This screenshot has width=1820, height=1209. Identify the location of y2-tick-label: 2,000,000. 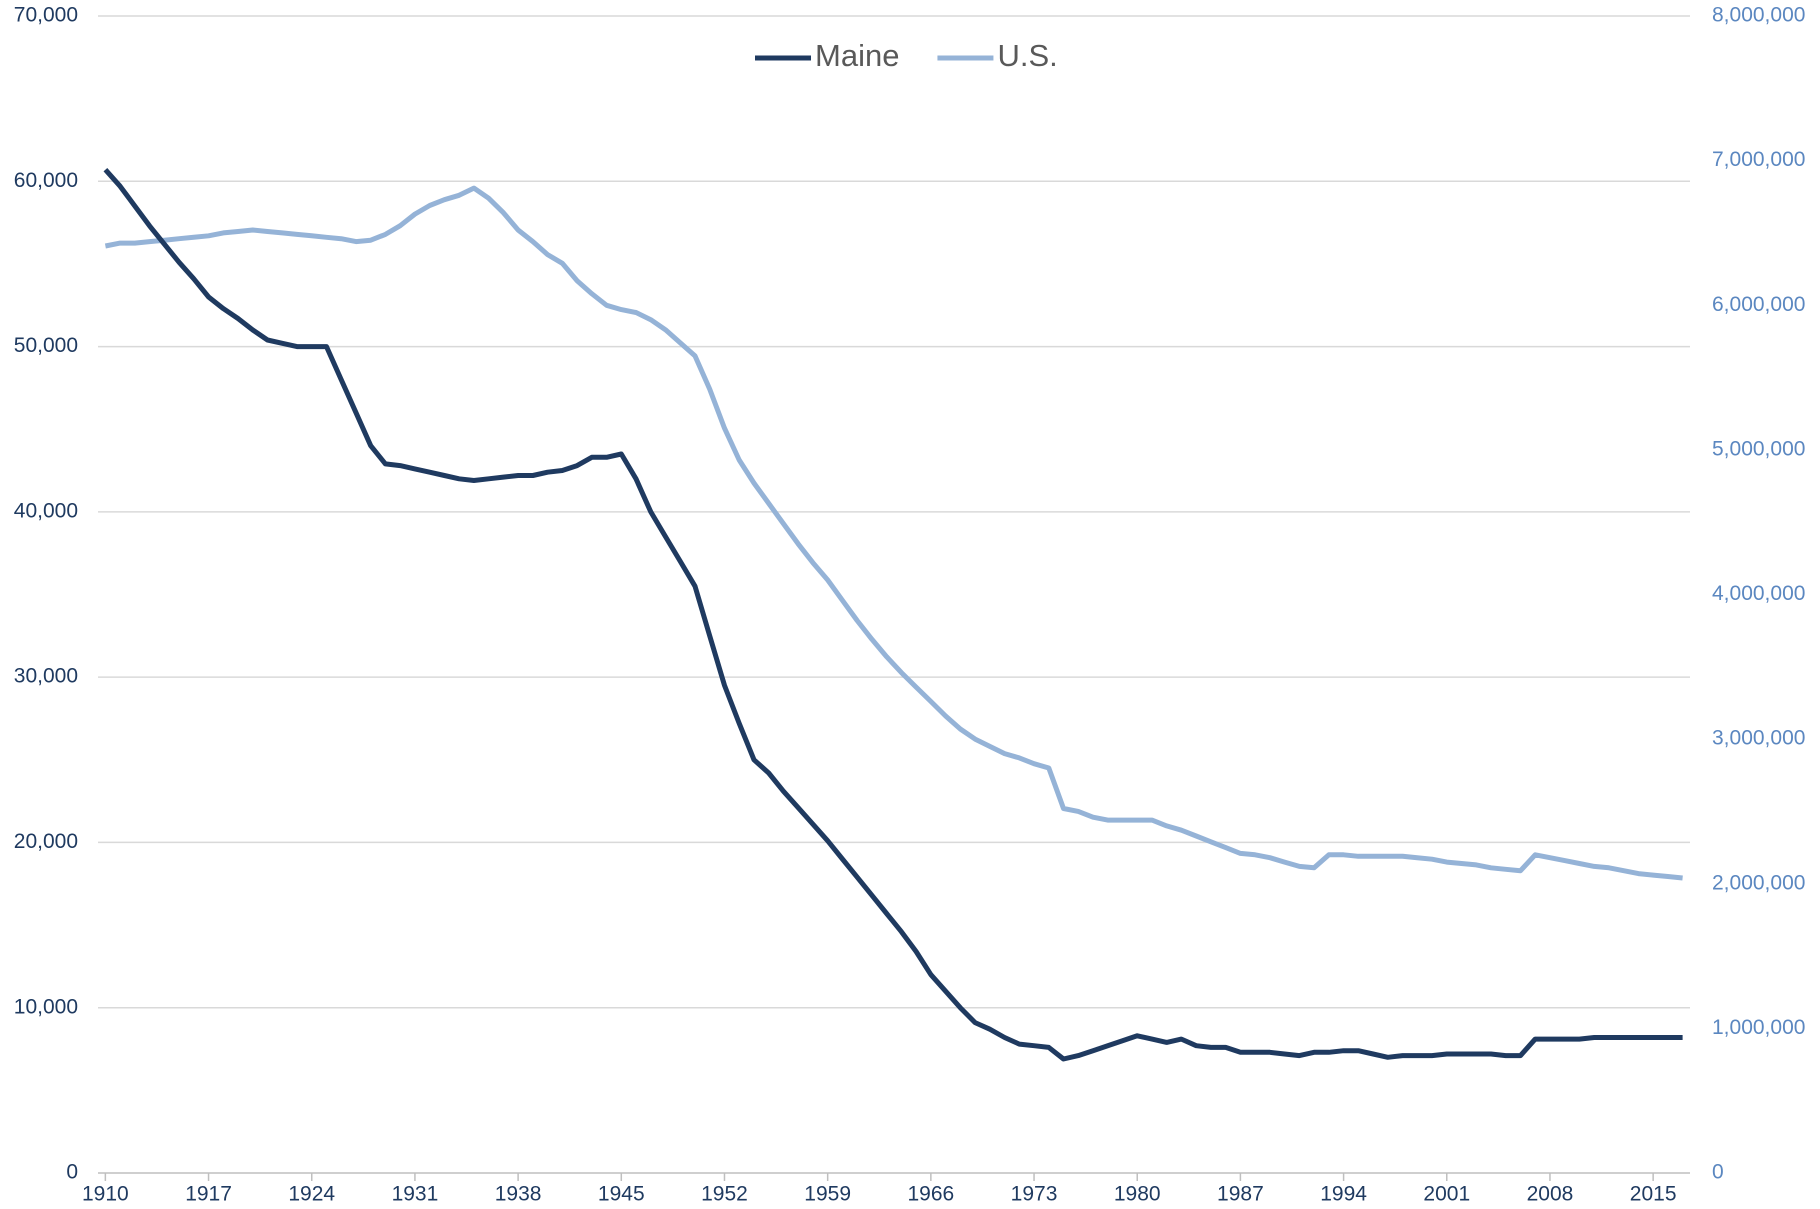
(1758, 882).